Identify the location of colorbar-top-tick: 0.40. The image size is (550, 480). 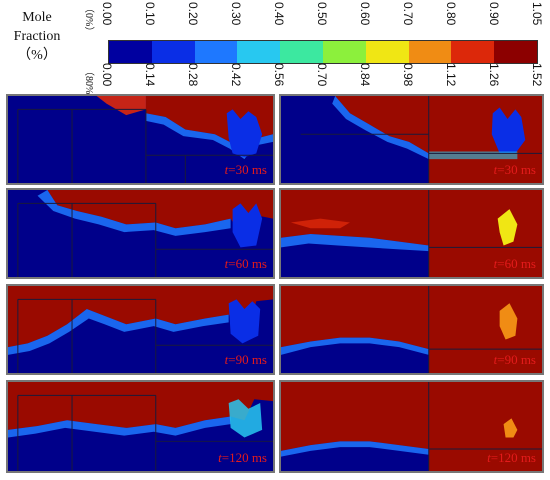
(279, 14).